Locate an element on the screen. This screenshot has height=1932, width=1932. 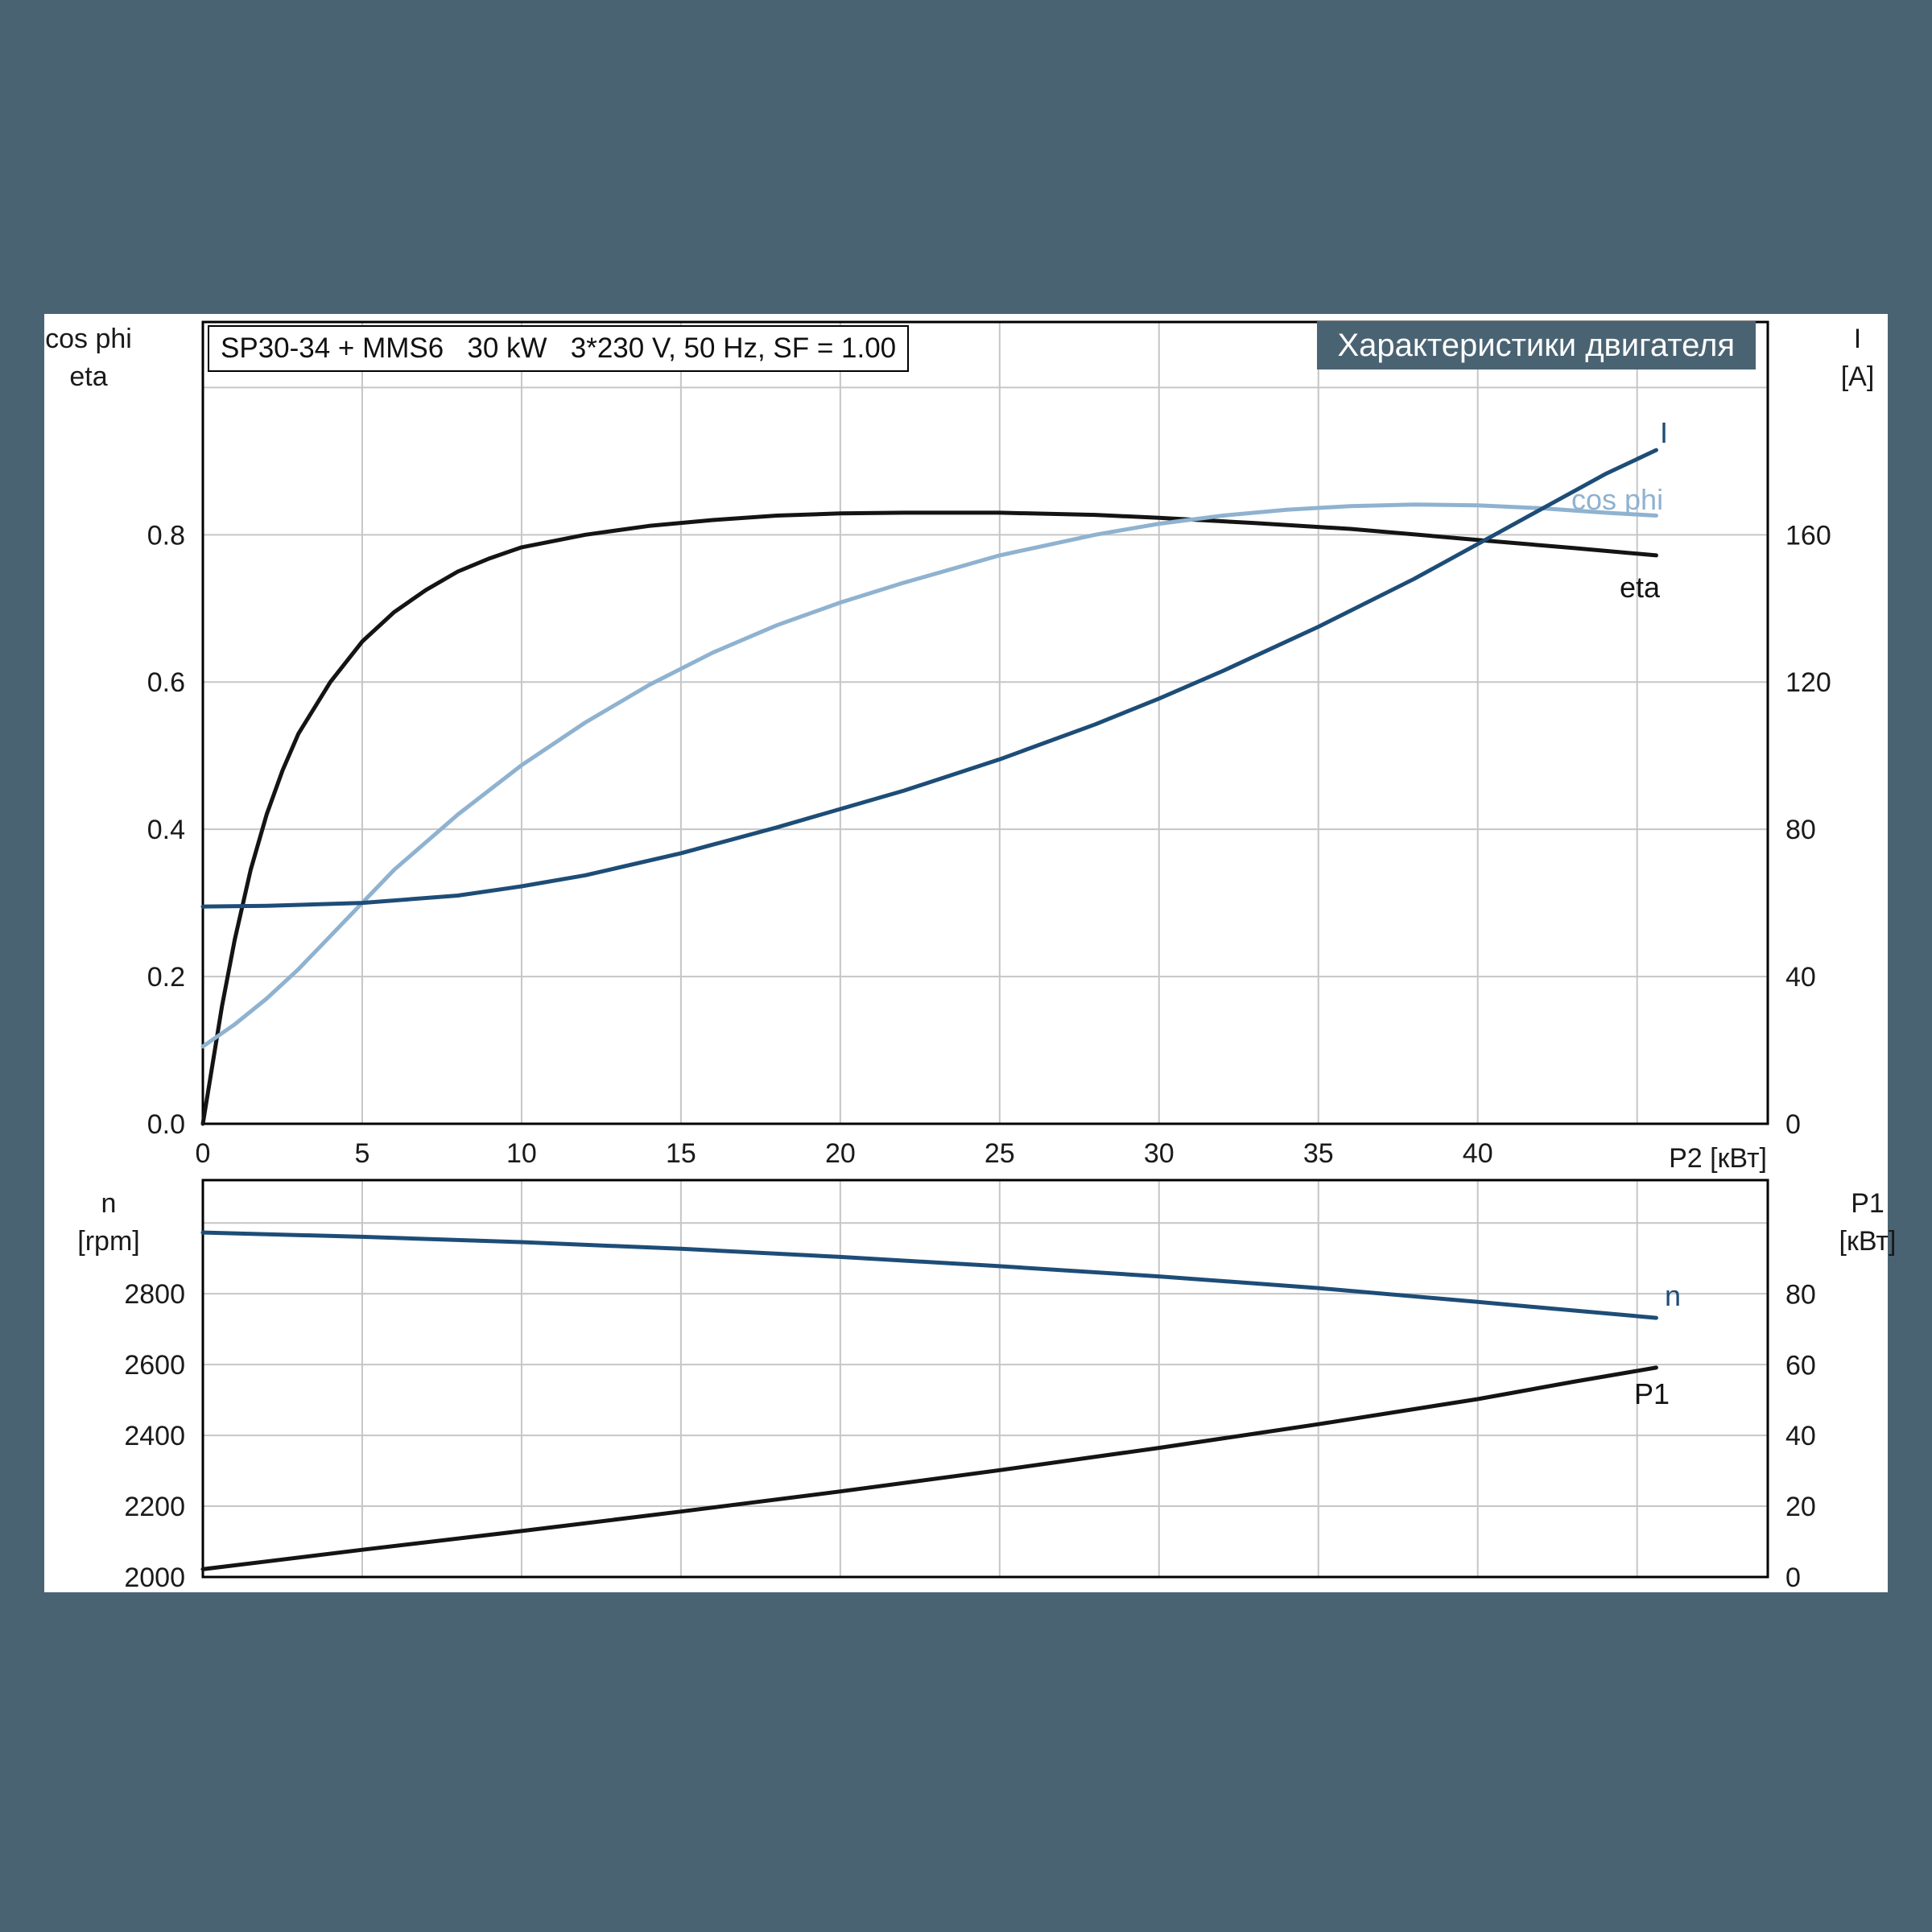
speed-axis-unit: [rpm] is located at coordinates (108, 1241).